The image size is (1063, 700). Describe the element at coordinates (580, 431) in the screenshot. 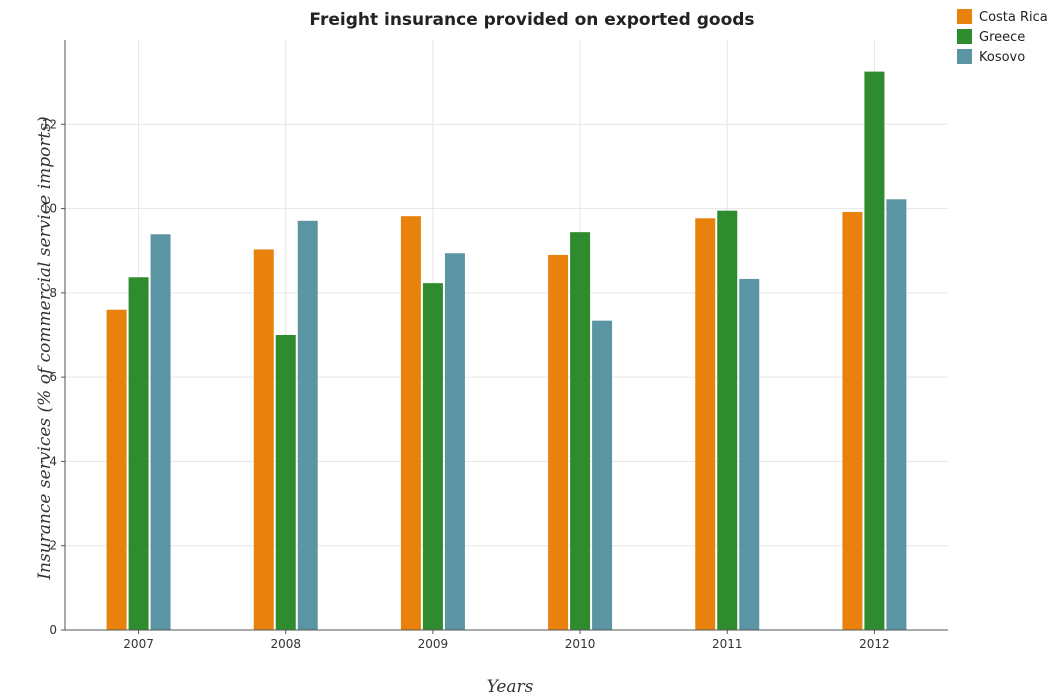

I see `bar-greece-2010` at that location.